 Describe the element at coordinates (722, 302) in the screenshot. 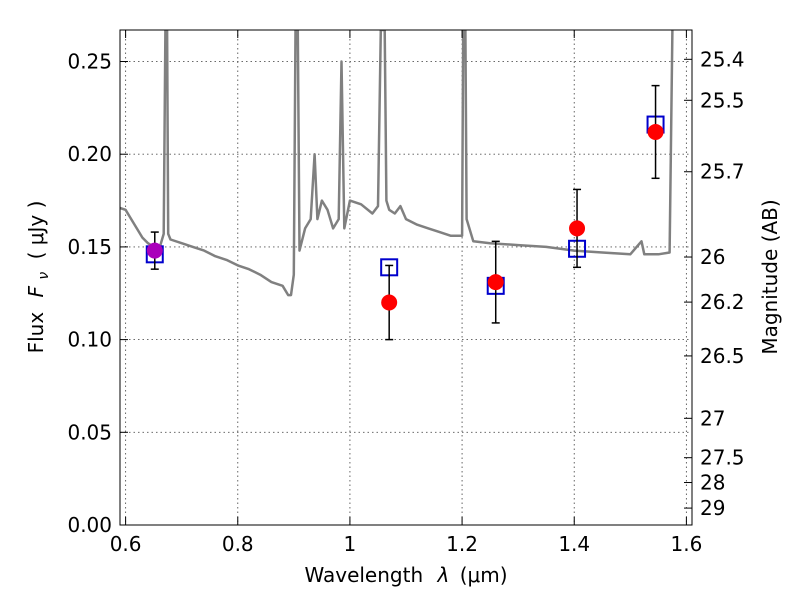

I see `y2-tick-label: 26.2` at that location.